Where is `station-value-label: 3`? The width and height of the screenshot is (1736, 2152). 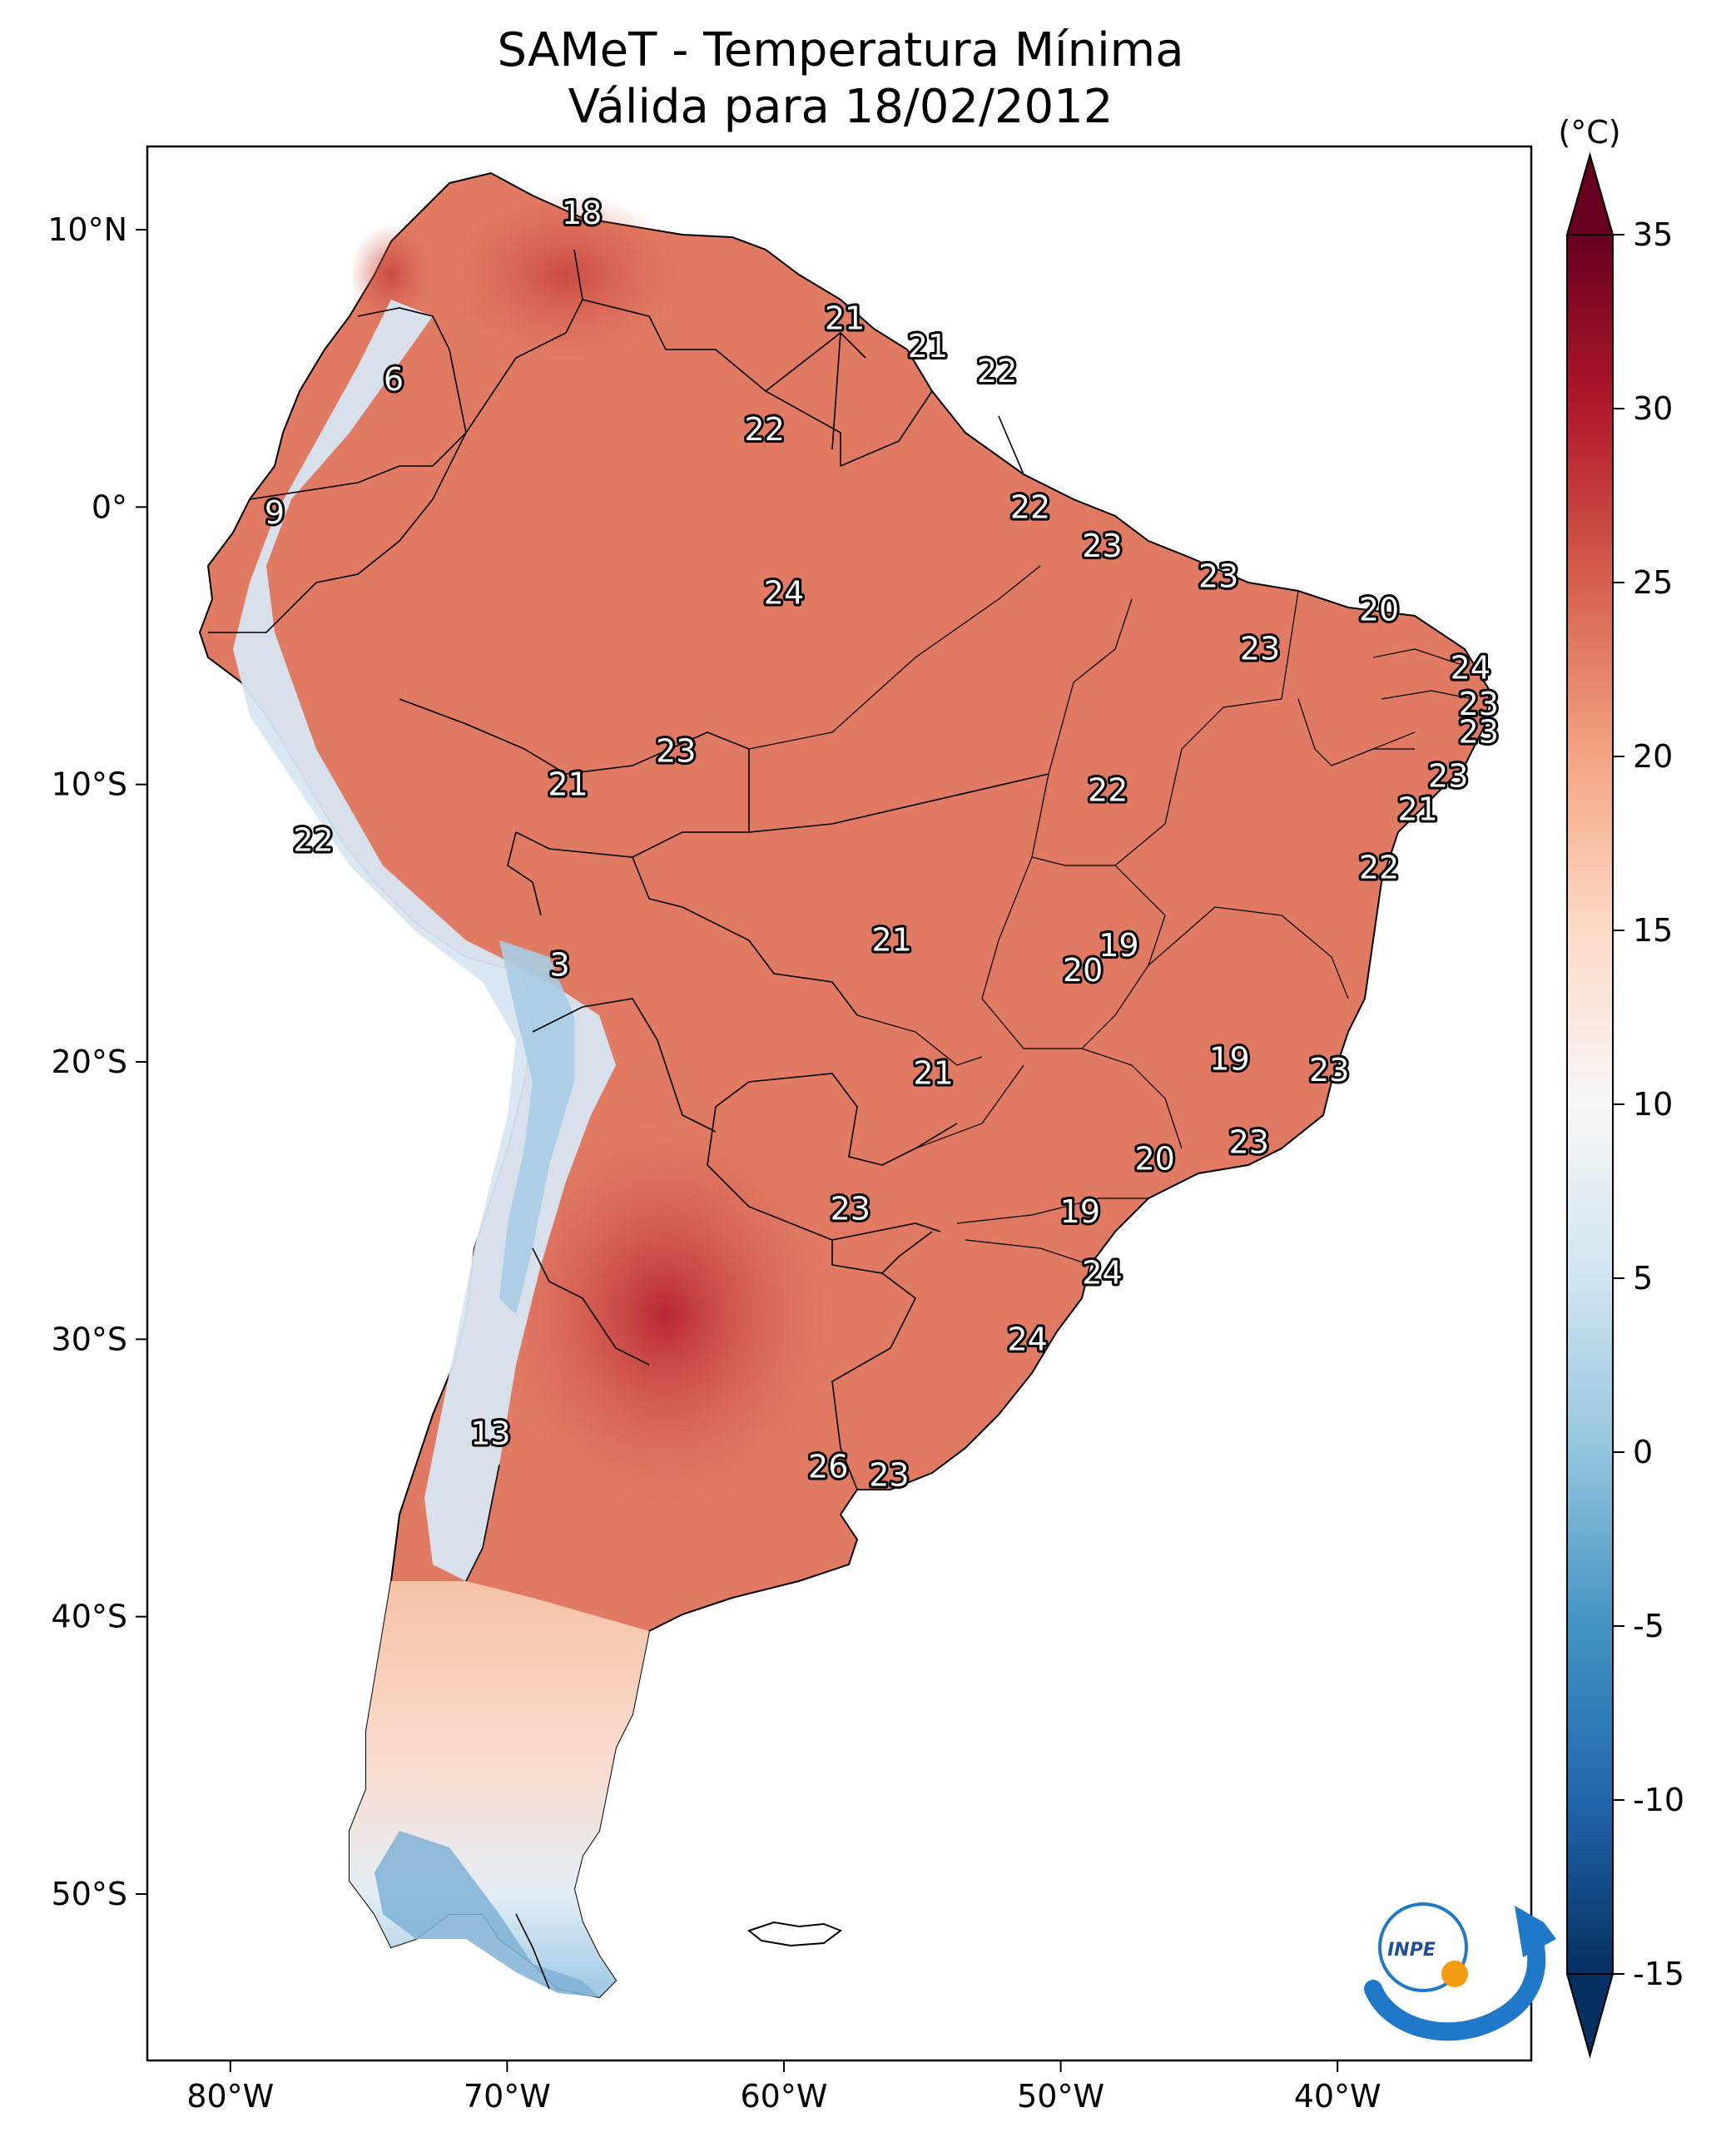 station-value-label: 3 is located at coordinates (559, 964).